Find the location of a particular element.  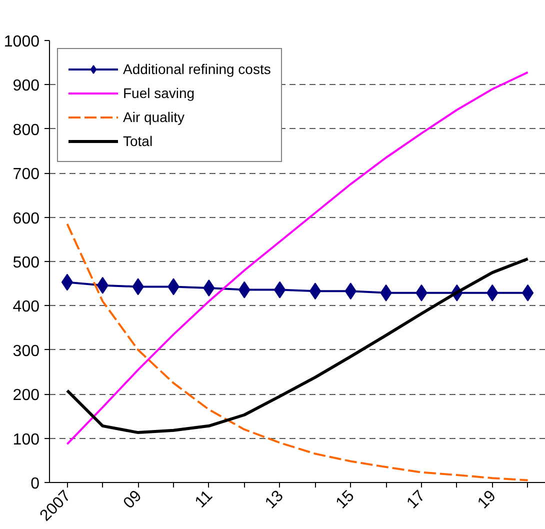

x-tick-label: 15 is located at coordinates (345, 499).